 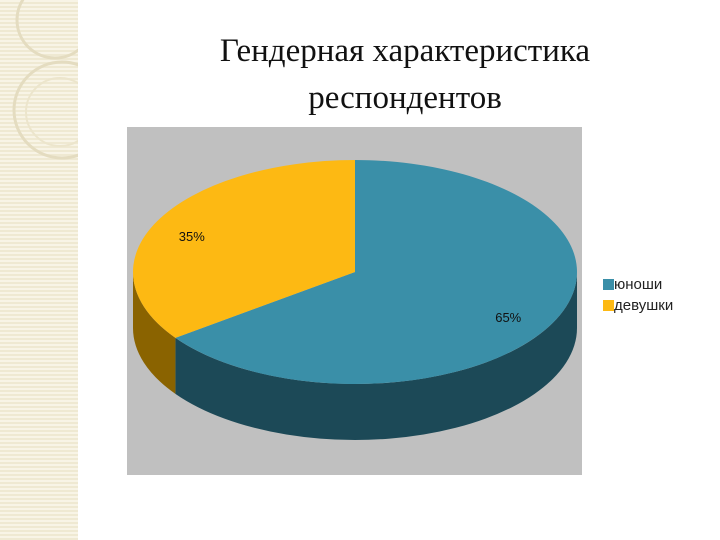 I want to click on slice-side, so click(x=154, y=333).